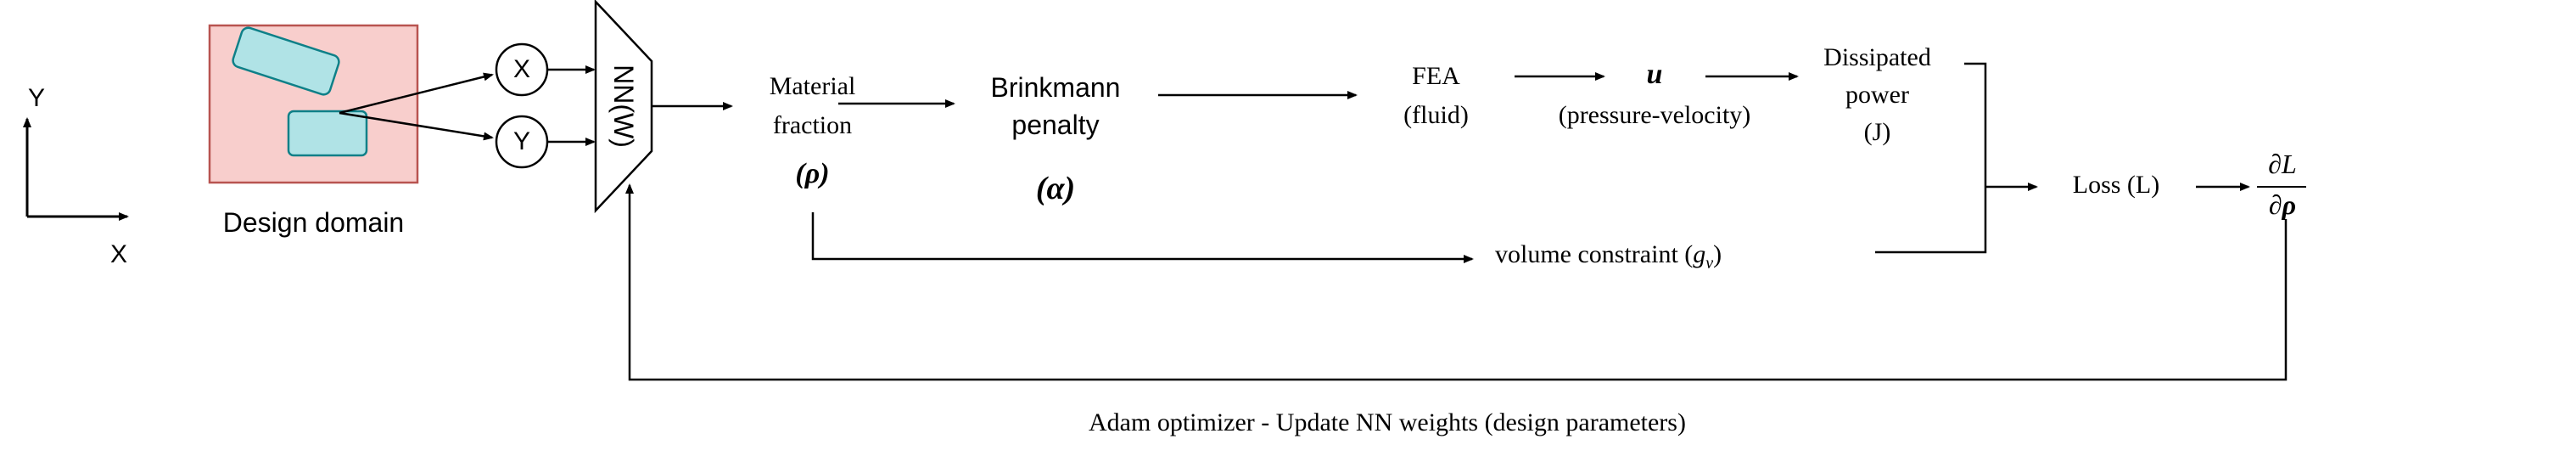  I want to click on nn-label: NN(W), so click(624, 106).